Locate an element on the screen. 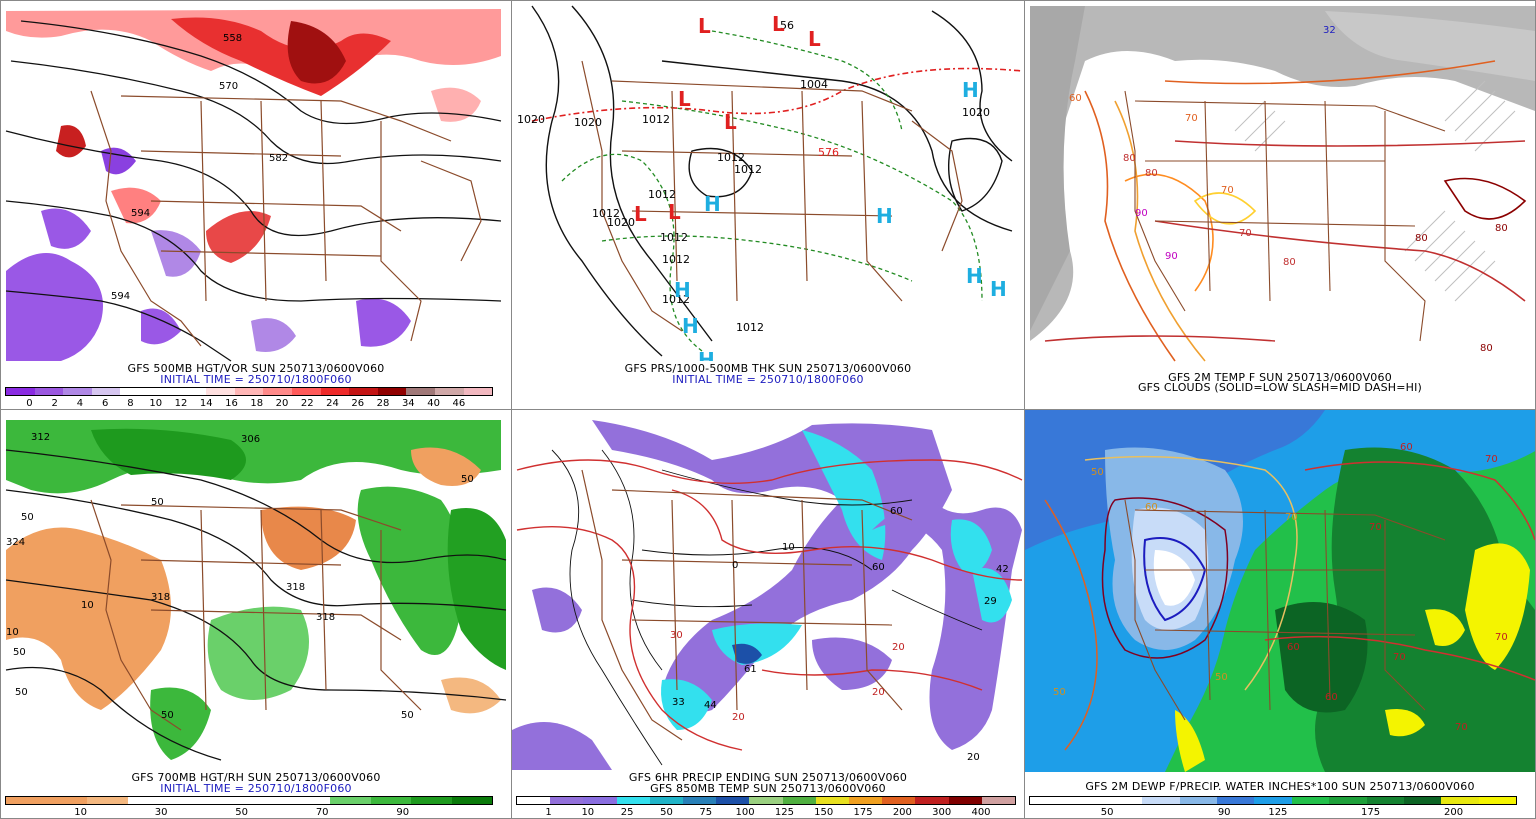 Image resolution: width=1536 pixels, height=819 pixels. panel-initial-time: INITIAL TIME = 250710/1800F060 is located at coordinates (256, 379).